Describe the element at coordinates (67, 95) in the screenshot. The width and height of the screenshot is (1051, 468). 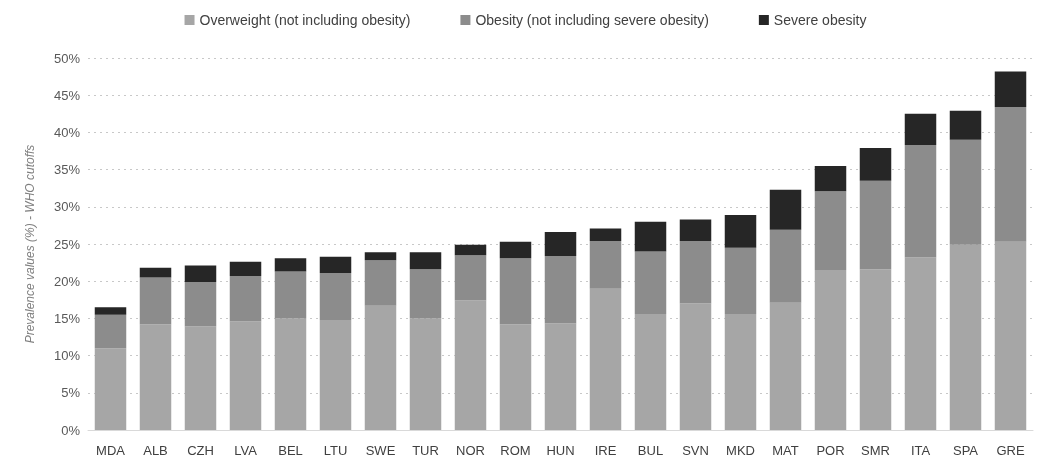
I see `y-tick-label: 45%` at that location.